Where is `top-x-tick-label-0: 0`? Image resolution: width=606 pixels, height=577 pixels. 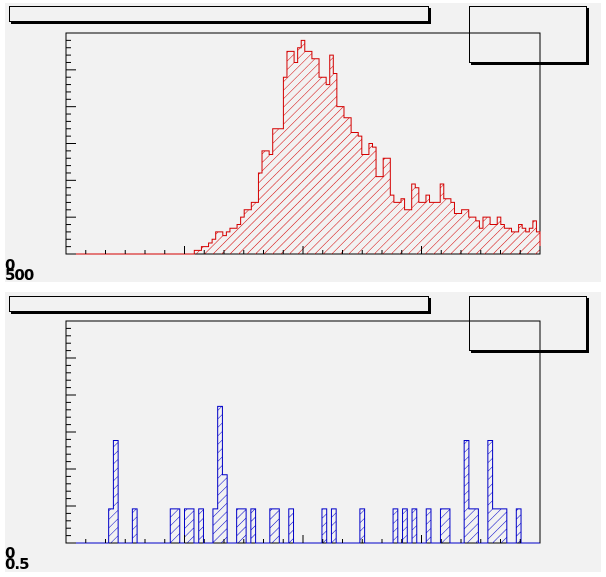
top-x-tick-label-0: 0 is located at coordinates (10, 265).